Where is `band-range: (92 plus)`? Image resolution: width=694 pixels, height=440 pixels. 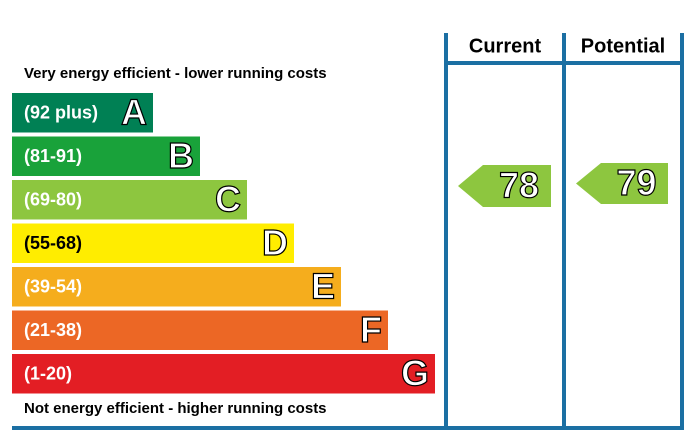 band-range: (92 plus) is located at coordinates (61, 113).